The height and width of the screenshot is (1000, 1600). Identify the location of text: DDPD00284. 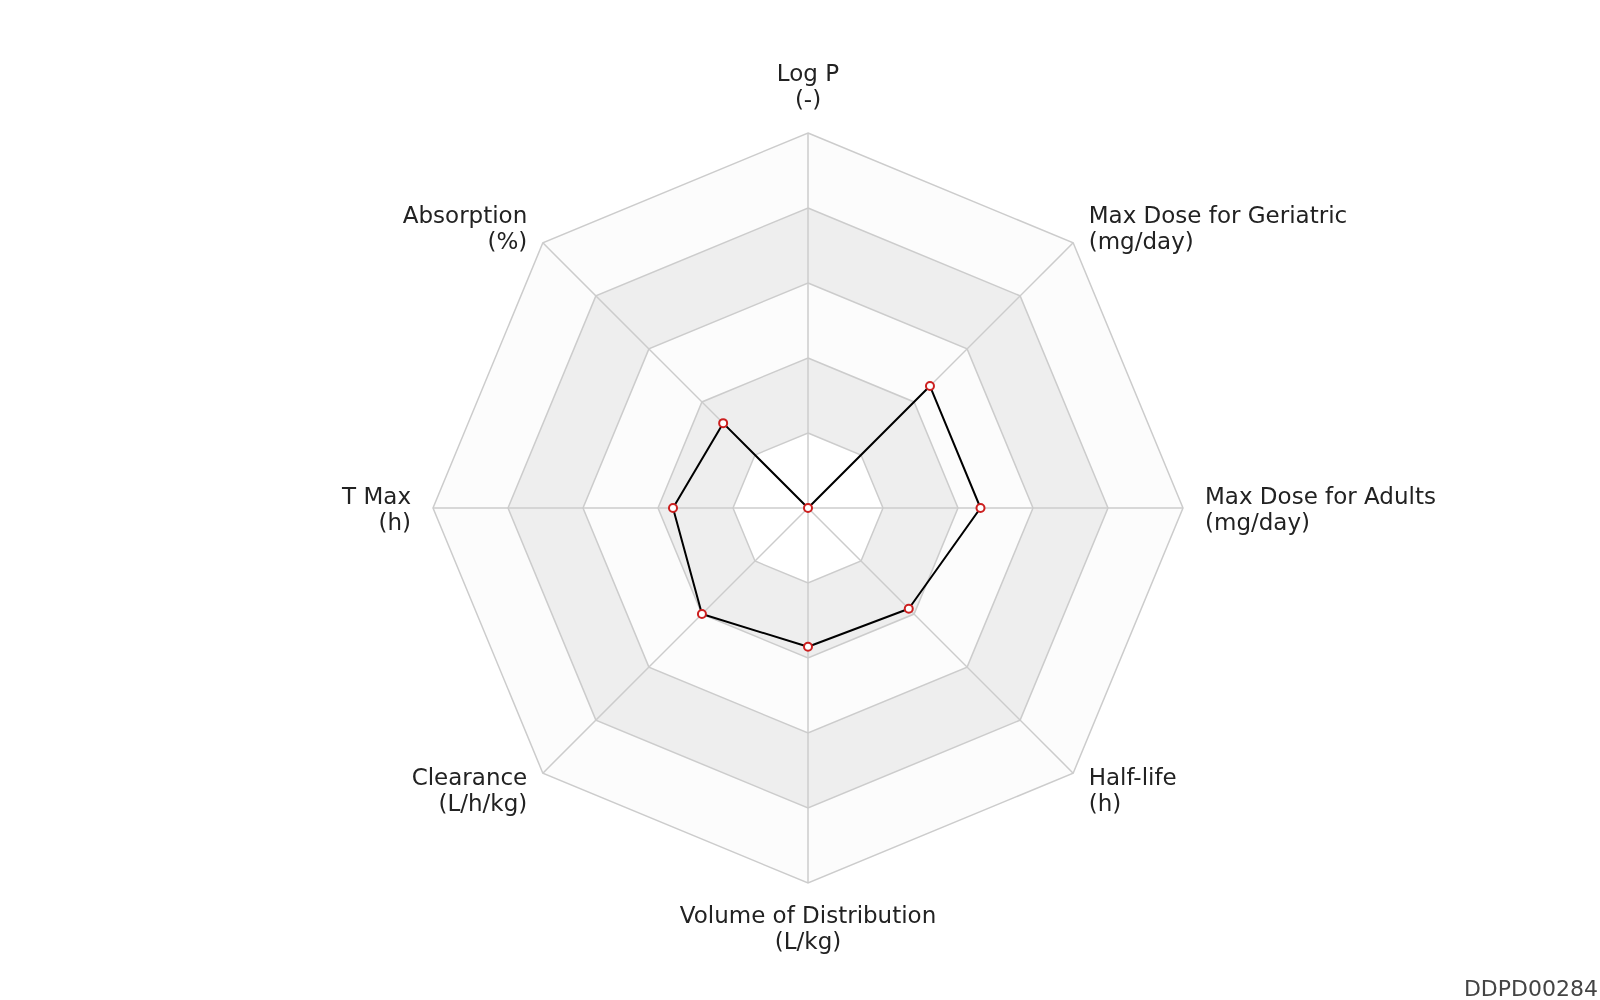
(1530, 988).